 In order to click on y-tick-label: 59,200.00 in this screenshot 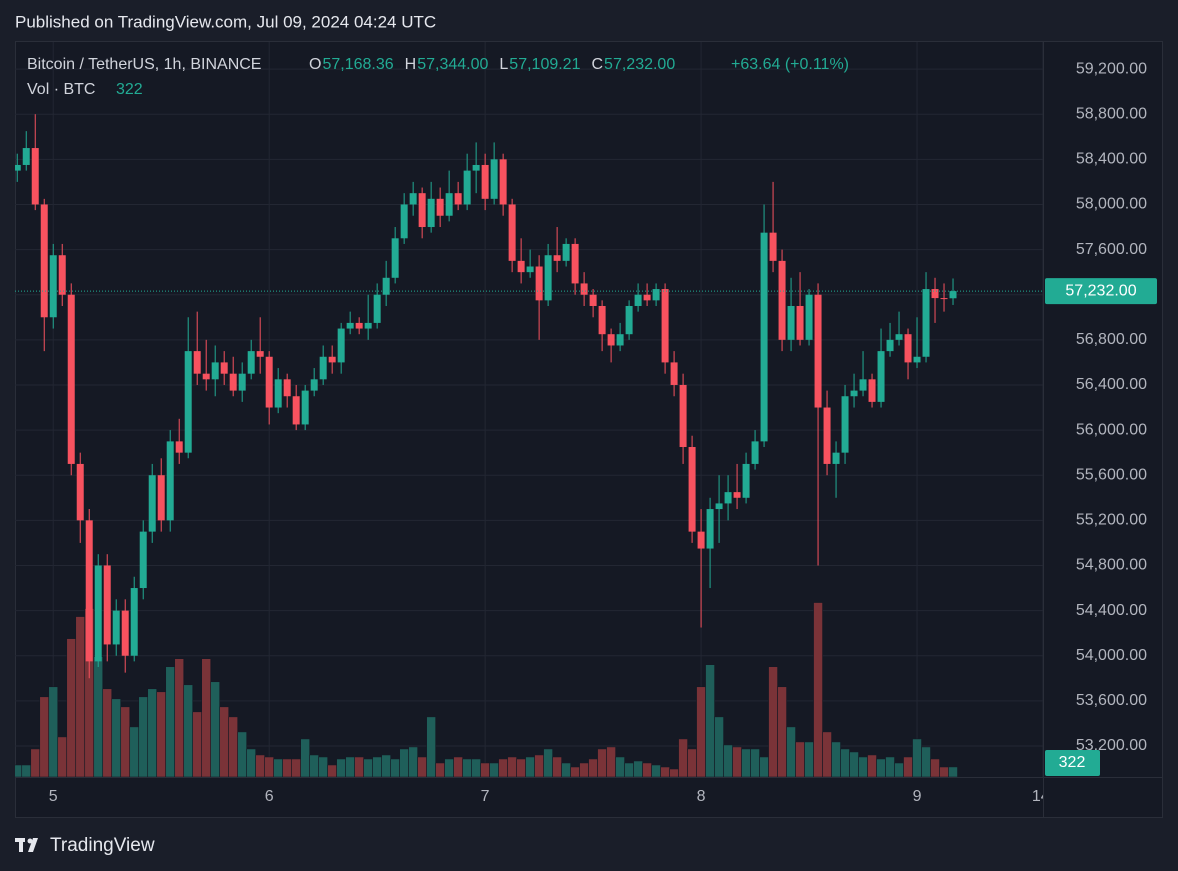, I will do `click(1111, 68)`.